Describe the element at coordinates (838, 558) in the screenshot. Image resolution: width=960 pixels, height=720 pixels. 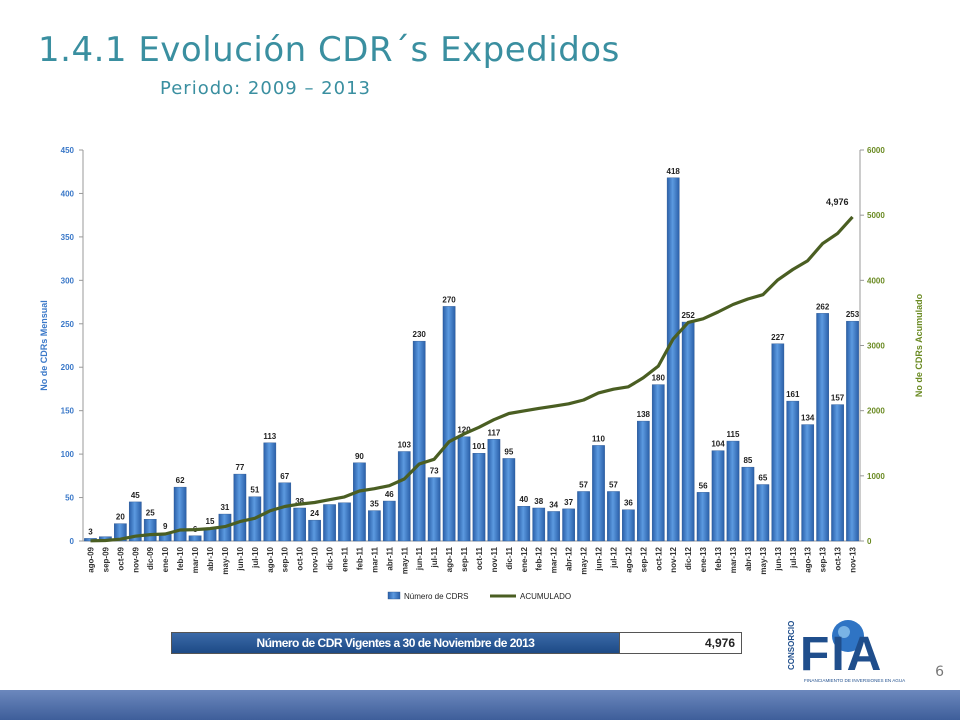
I see `x-tick-label: oct-13` at that location.